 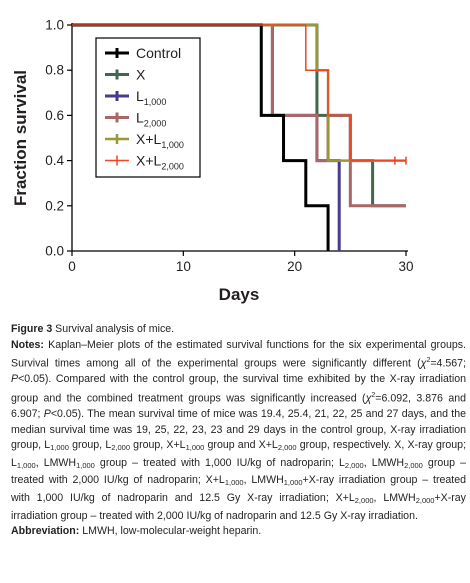 I want to click on legend-label-5: X+L2,000, so click(x=160, y=162).